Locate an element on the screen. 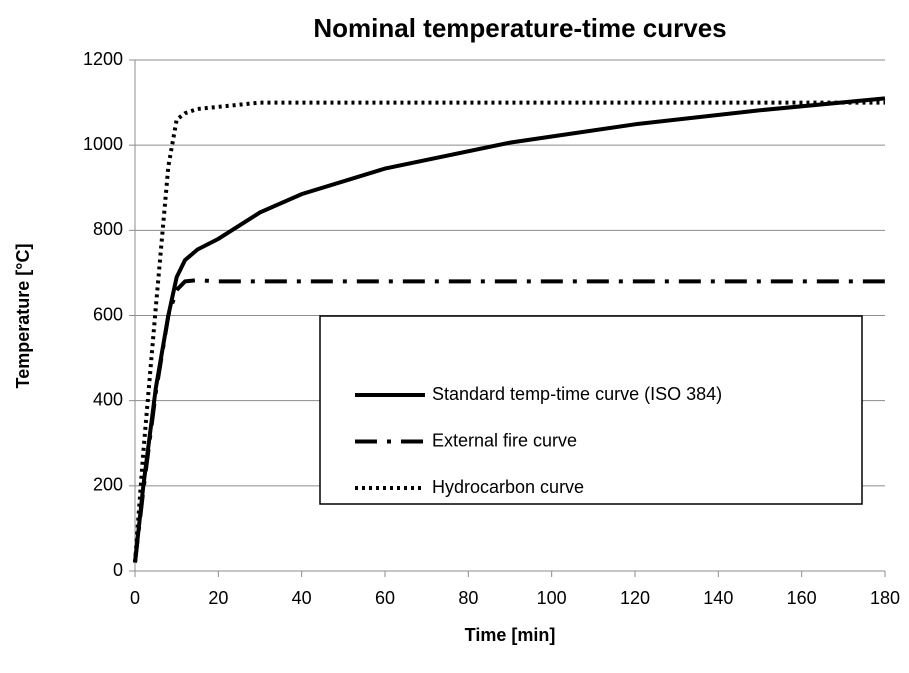 This screenshot has width=909, height=673. x-tick-label: 180 is located at coordinates (885, 598).